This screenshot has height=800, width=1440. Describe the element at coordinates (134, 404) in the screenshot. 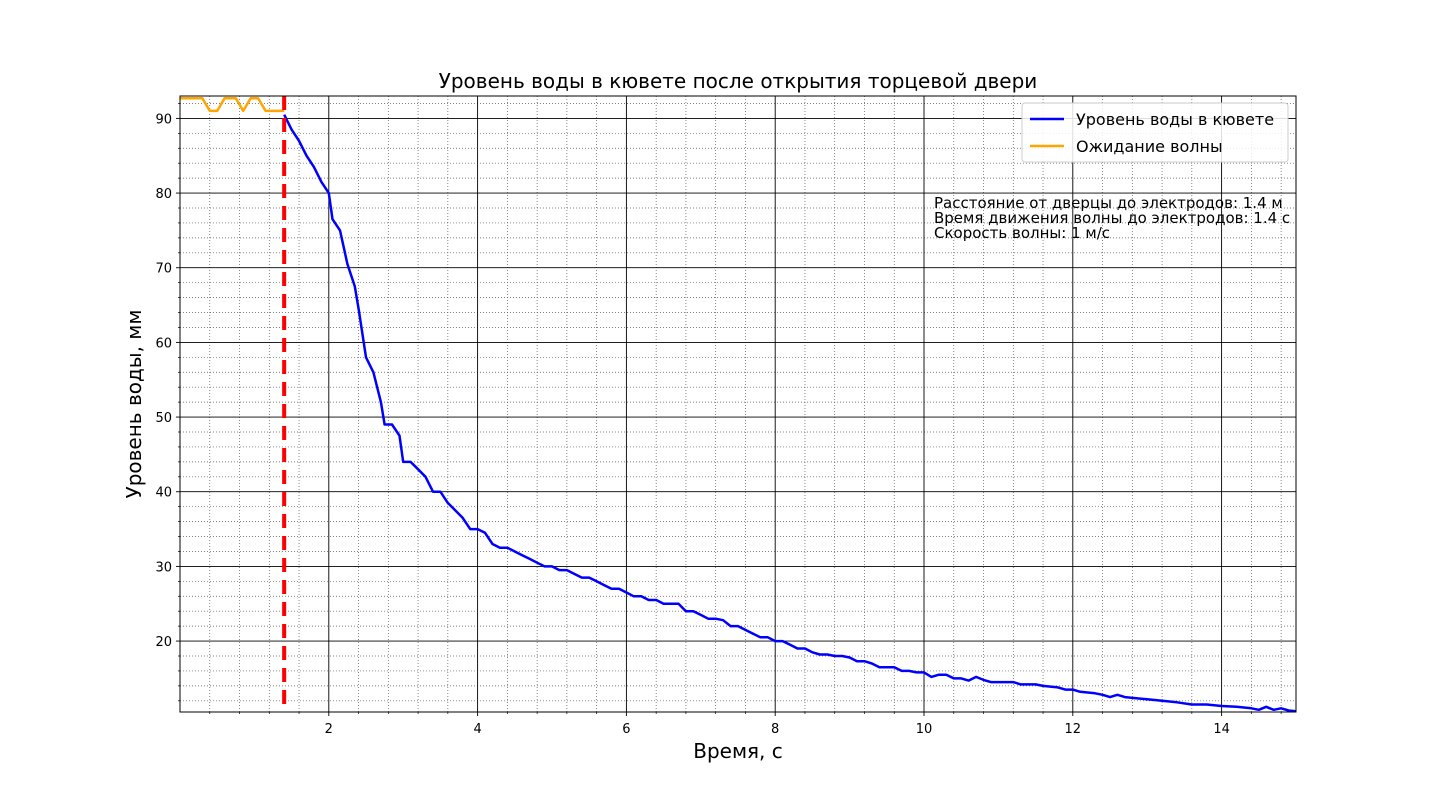

I see `y-axis-label: Уровень воды, мм` at that location.